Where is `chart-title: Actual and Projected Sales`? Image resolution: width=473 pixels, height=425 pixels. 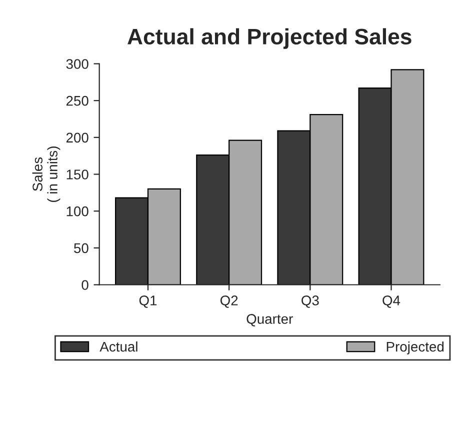
chart-title: Actual and Projected Sales is located at coordinates (270, 38).